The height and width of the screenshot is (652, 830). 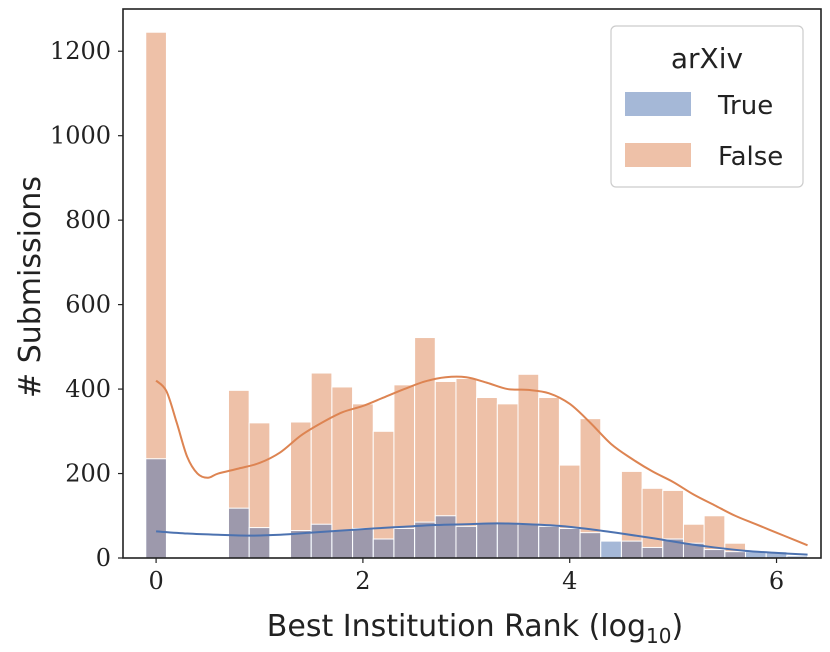 I want to click on x-axis-label: Best Institution Rank (log10), so click(x=475, y=628).